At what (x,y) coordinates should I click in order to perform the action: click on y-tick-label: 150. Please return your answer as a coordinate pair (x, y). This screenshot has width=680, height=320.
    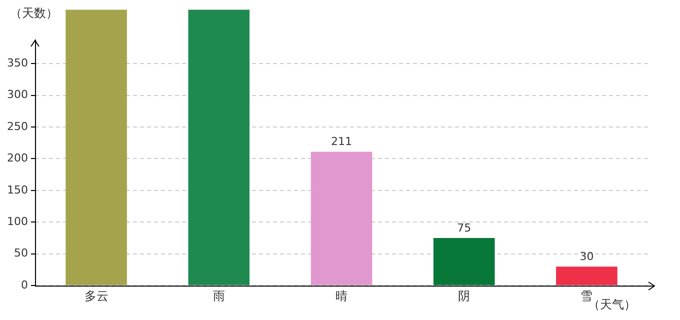
    Looking at the image, I should click on (17, 189).